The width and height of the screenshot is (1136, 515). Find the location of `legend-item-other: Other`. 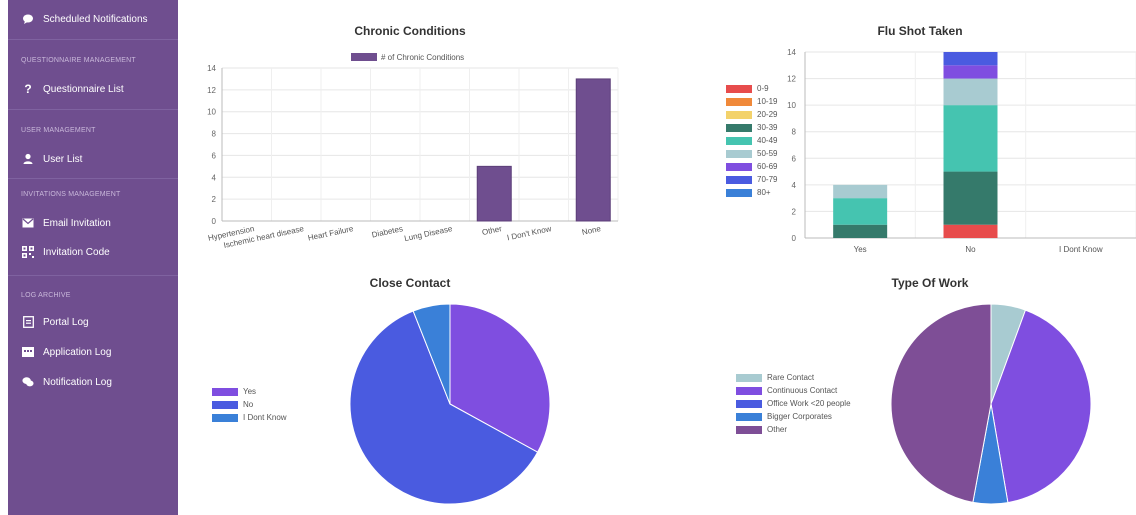

legend-item-other: Other is located at coordinates (793, 429).